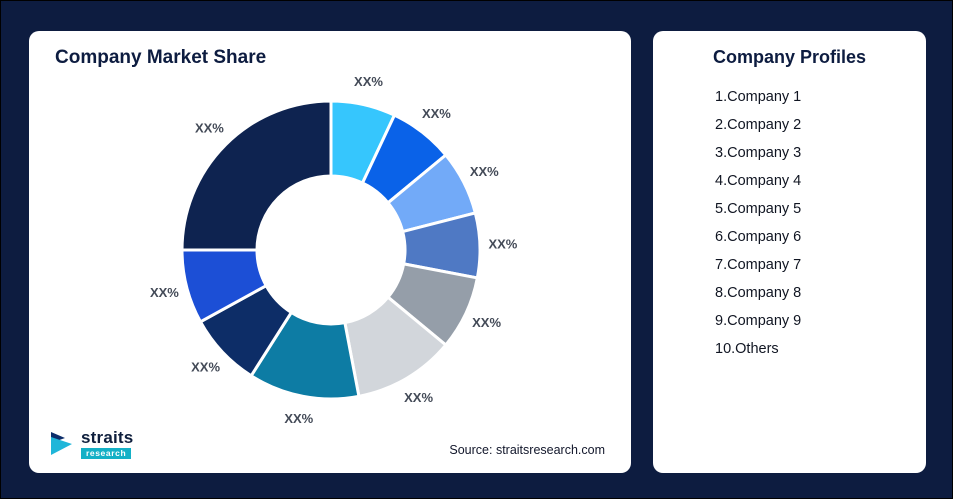 This screenshot has width=953, height=499. I want to click on profile-item: 3.Company 3, so click(758, 153).